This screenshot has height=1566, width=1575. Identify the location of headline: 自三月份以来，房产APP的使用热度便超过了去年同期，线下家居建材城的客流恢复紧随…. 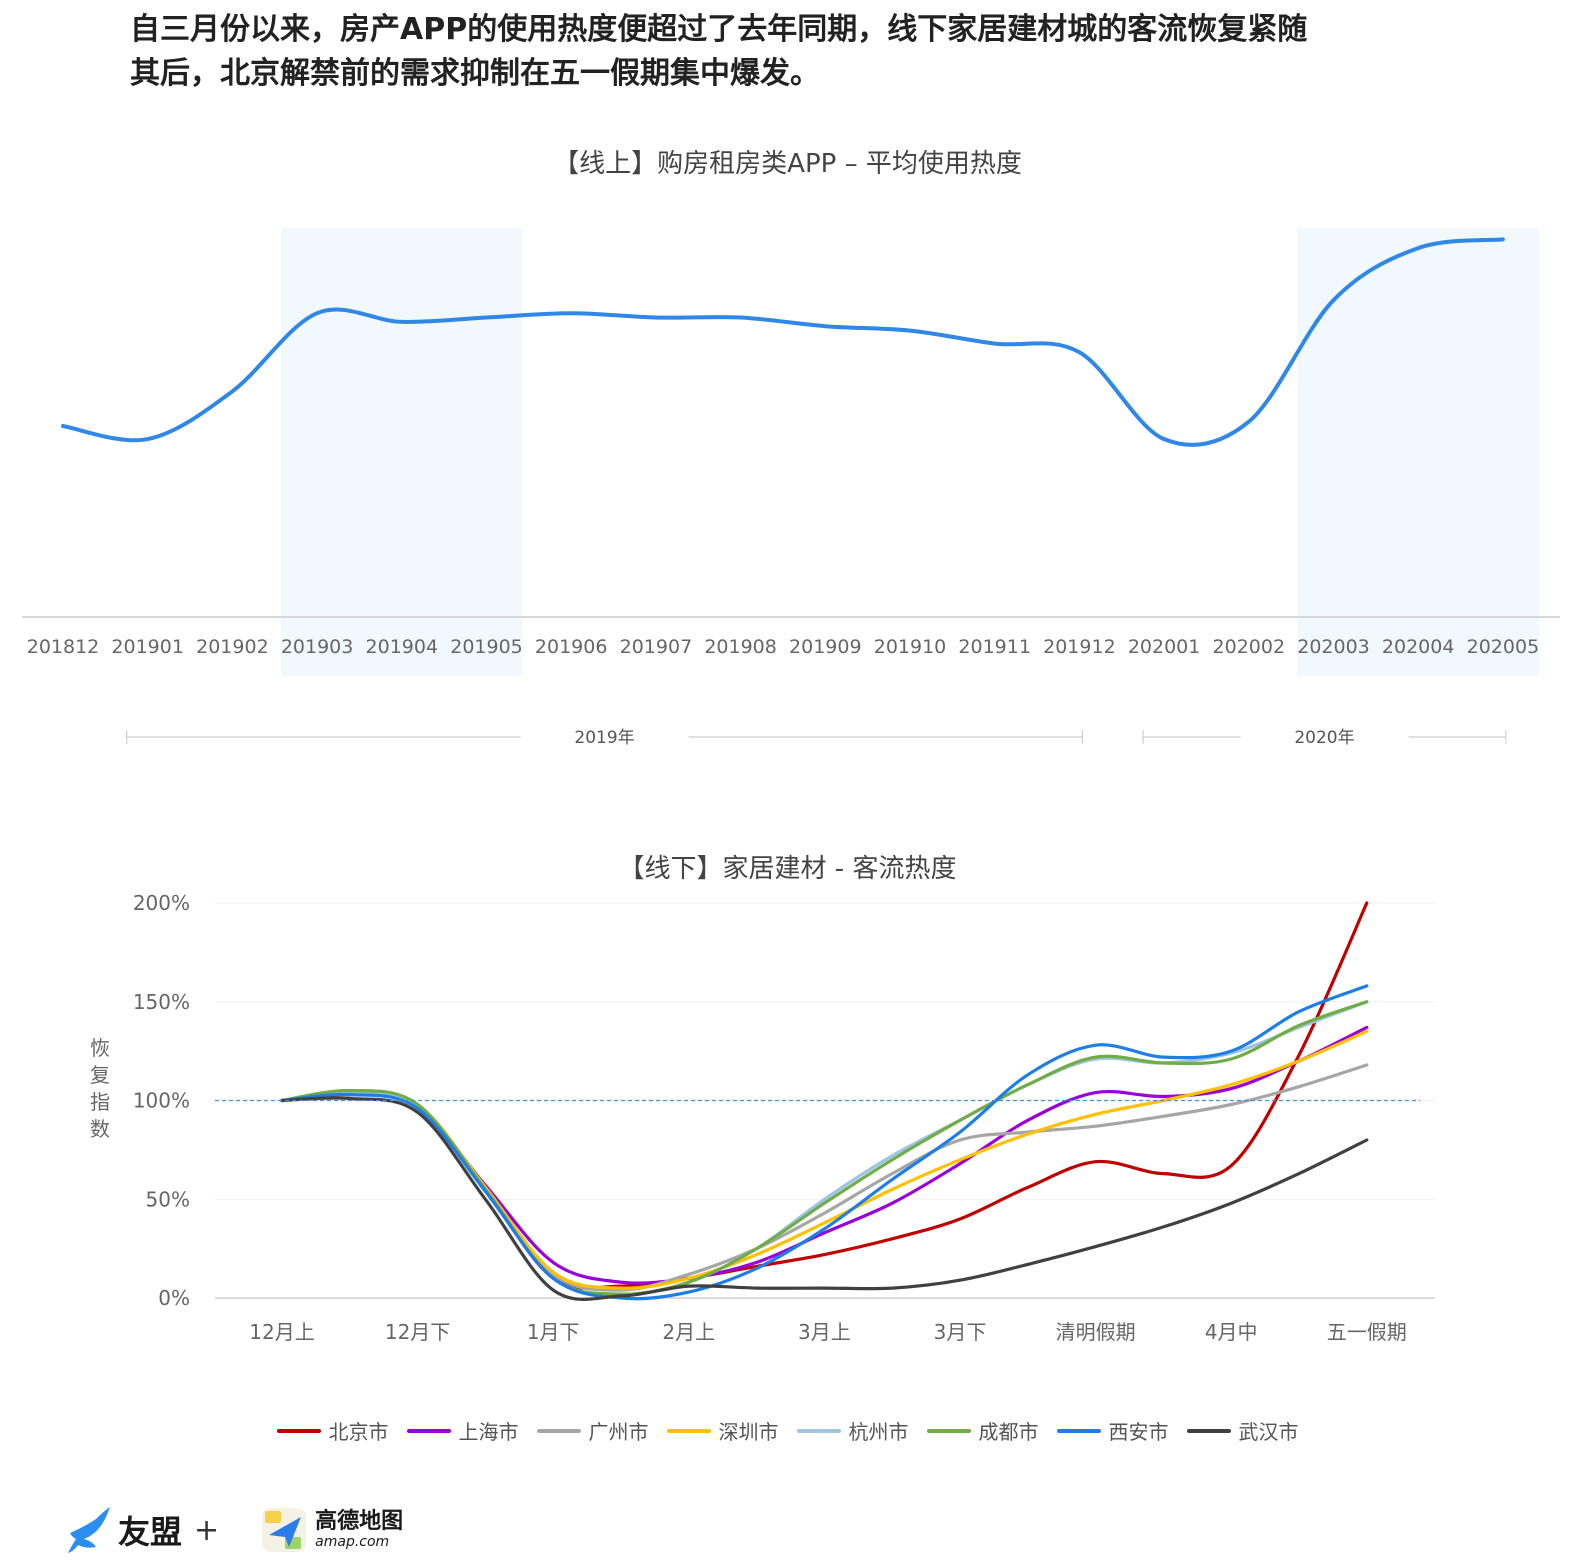
(780, 52).